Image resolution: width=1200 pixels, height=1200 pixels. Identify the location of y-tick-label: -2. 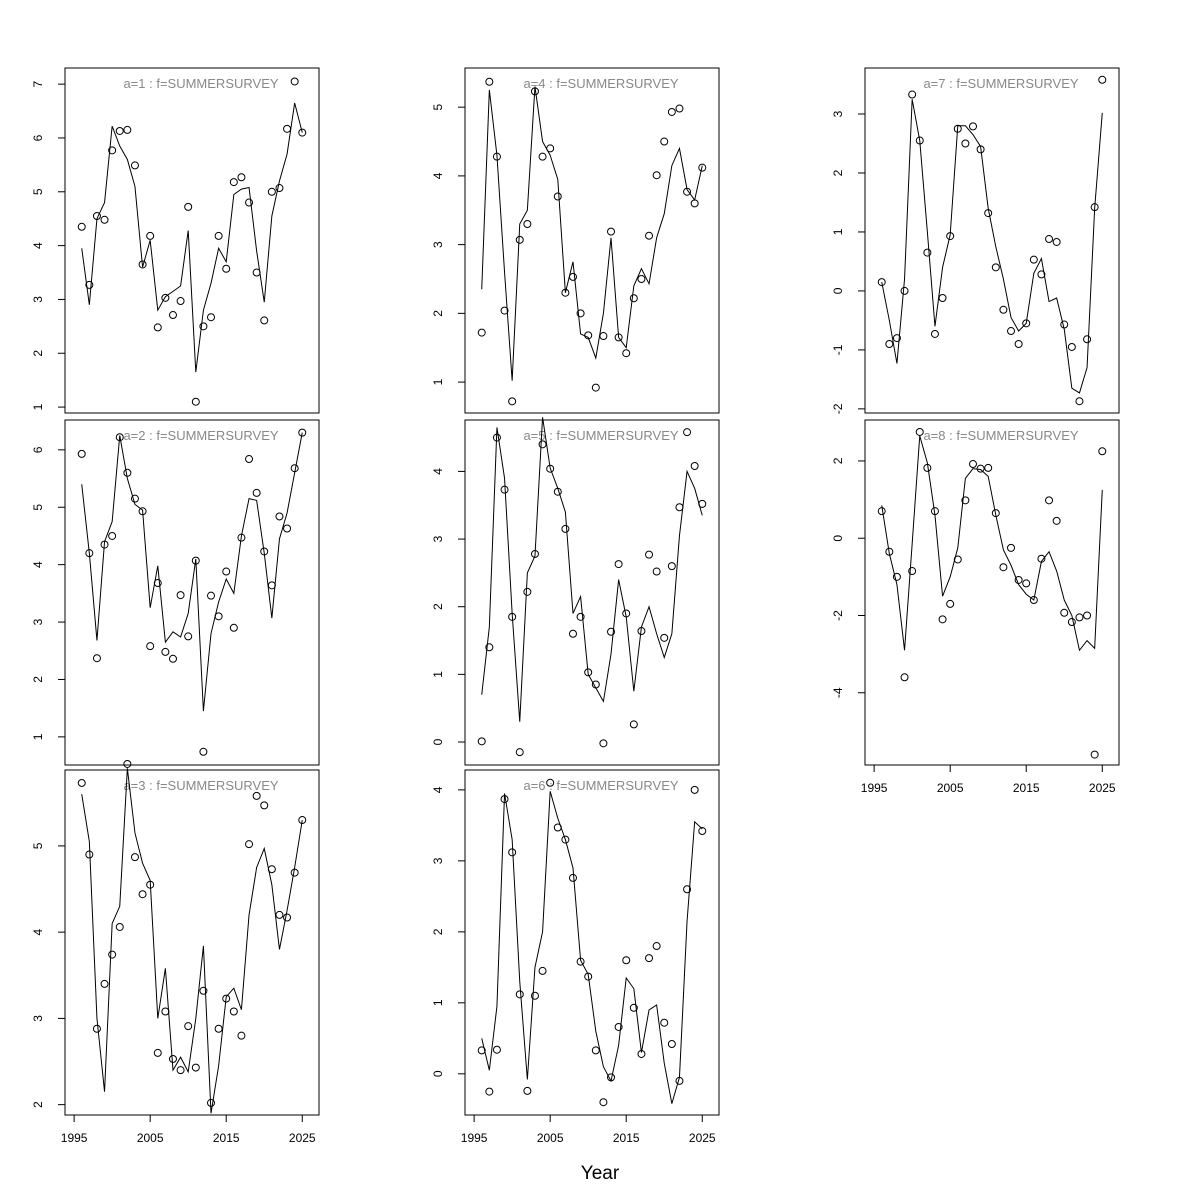
(838, 615).